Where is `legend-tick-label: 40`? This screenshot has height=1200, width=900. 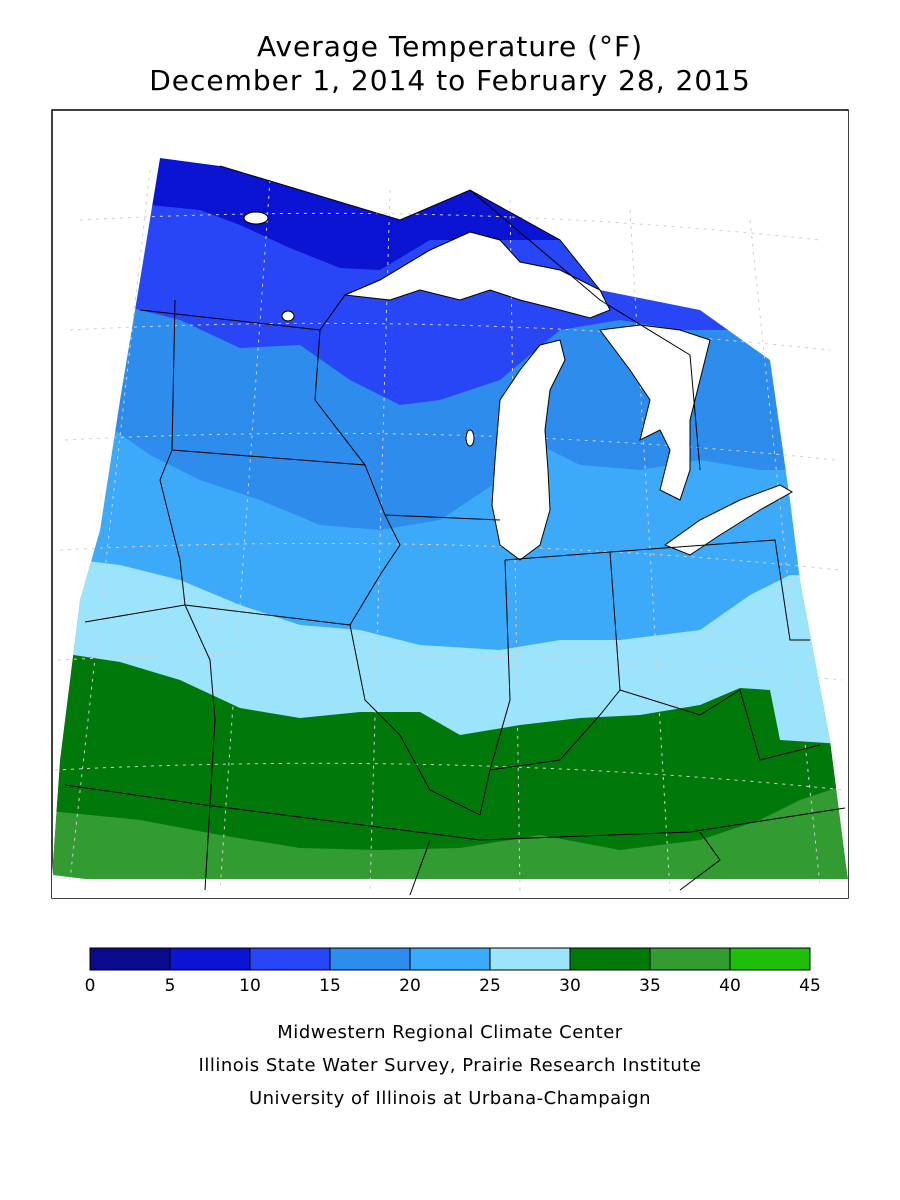
legend-tick-label: 40 is located at coordinates (730, 986).